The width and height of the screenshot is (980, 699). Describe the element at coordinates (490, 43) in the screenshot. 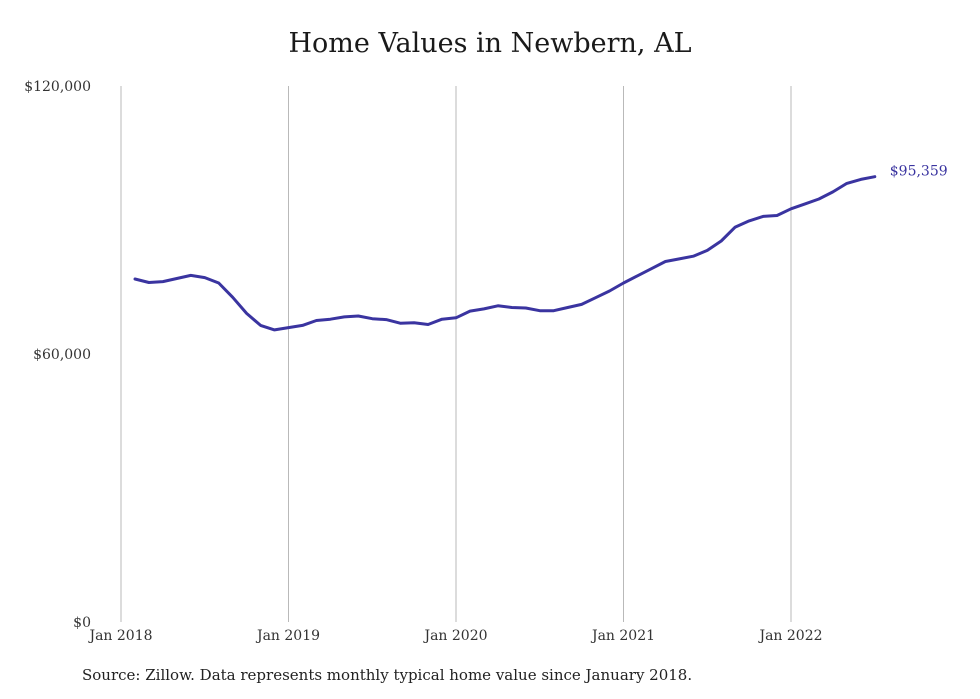

I see `chart-title: Home Values in Newbern, AL` at that location.